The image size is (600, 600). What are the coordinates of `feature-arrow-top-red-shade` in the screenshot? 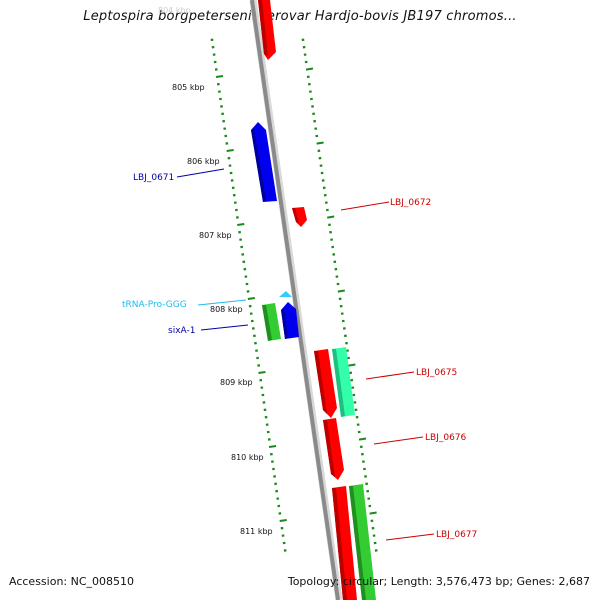 It's located at (263, 28).